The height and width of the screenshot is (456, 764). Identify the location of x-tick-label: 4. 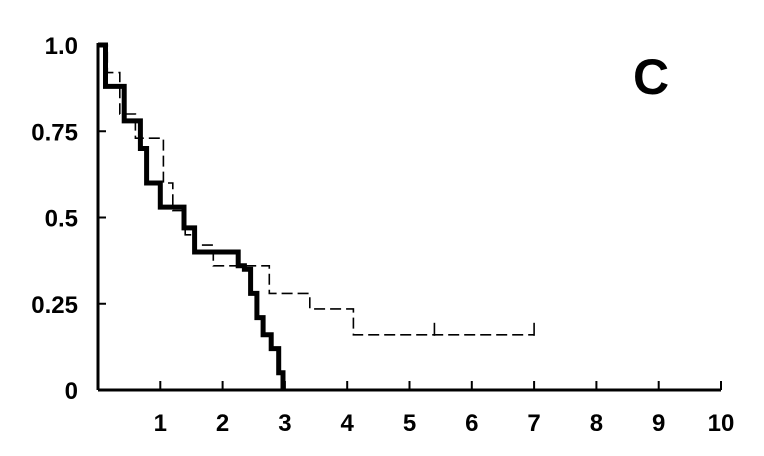
(348, 423).